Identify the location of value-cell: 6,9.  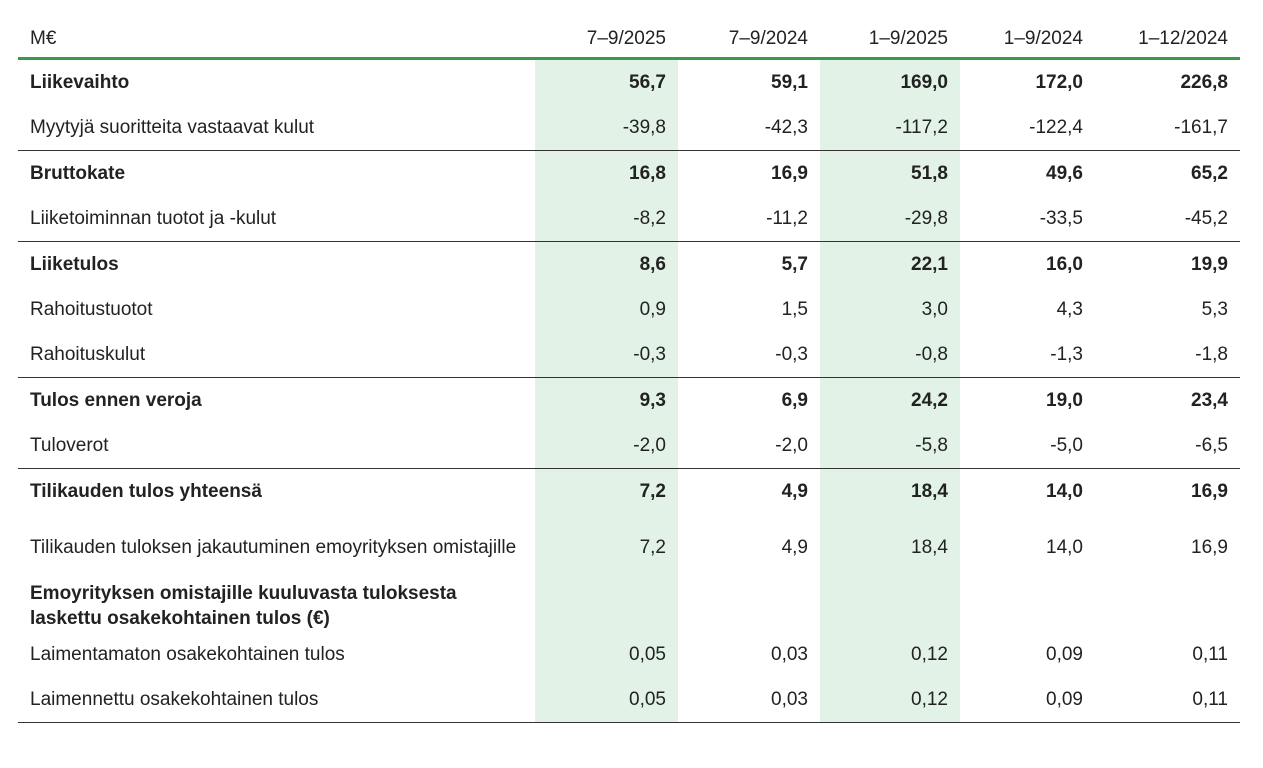
(794, 400).